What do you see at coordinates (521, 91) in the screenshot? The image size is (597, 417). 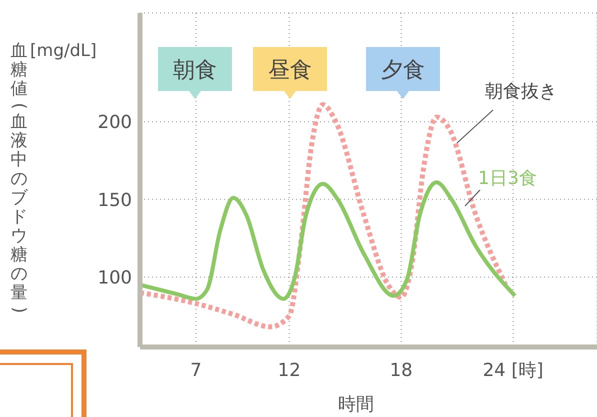 I see `text: 朝食抜き` at bounding box center [521, 91].